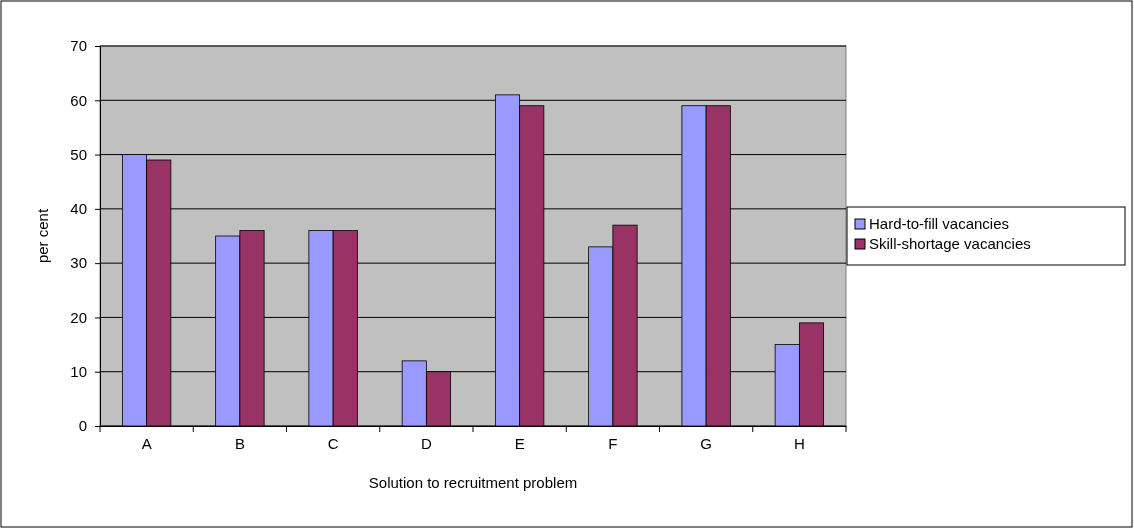 Image resolution: width=1134 pixels, height=529 pixels. What do you see at coordinates (78, 46) in the screenshot?
I see `y-tick-label: 70` at bounding box center [78, 46].